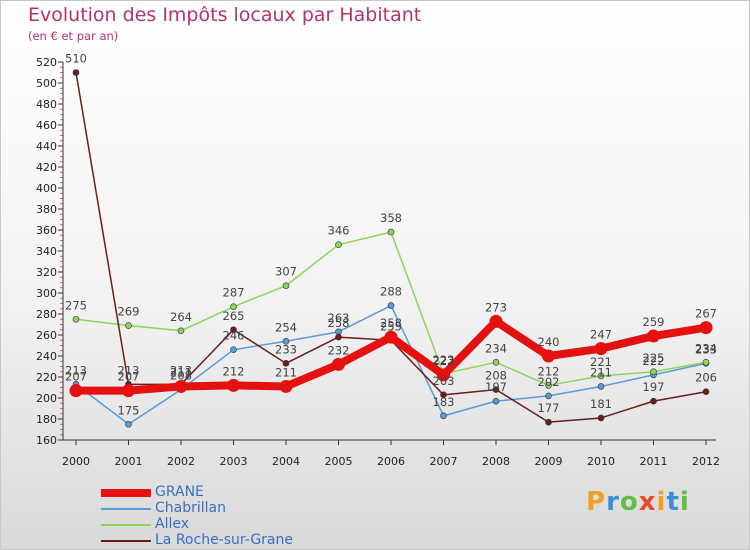 This screenshot has width=750, height=550. Describe the element at coordinates (181, 376) in the screenshot. I see `data-label-chabrillan: 208` at that location.